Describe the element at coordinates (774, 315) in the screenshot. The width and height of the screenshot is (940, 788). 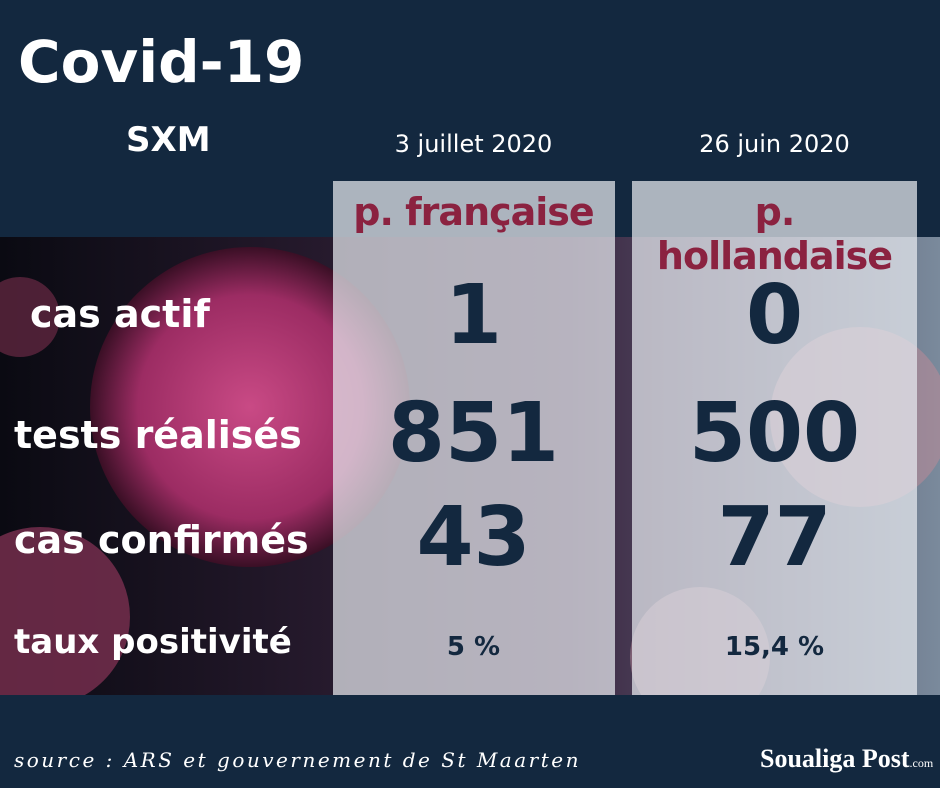
I see `value: 0` at that location.